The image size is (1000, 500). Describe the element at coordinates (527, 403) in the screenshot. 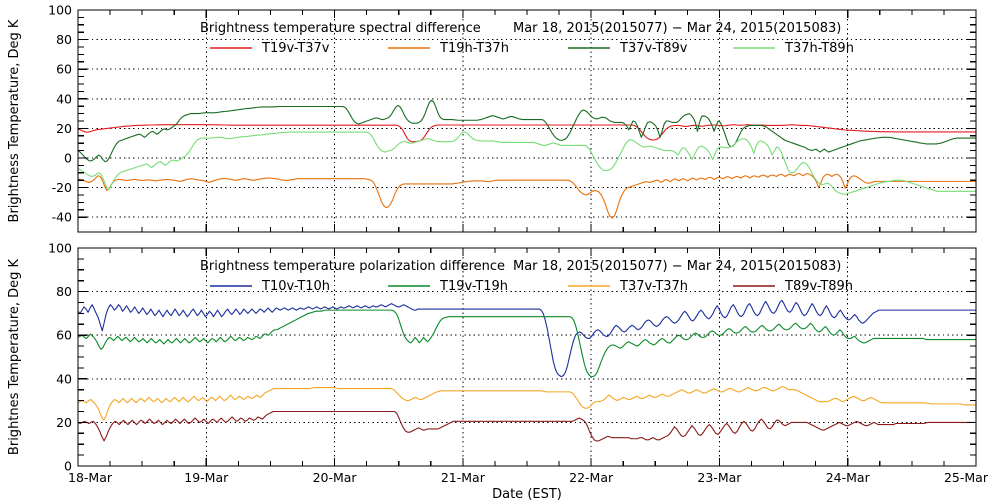

I see `series-line-t37v-t37h` at that location.